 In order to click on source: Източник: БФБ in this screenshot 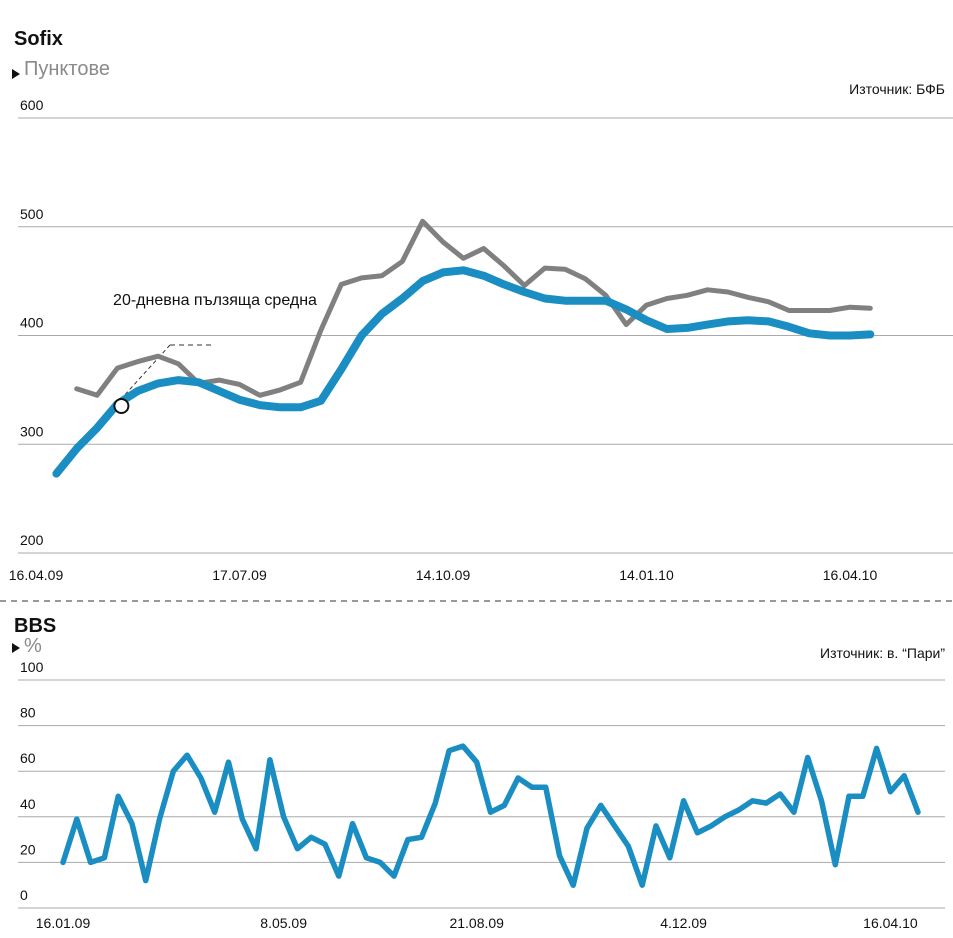, I will do `click(897, 89)`.